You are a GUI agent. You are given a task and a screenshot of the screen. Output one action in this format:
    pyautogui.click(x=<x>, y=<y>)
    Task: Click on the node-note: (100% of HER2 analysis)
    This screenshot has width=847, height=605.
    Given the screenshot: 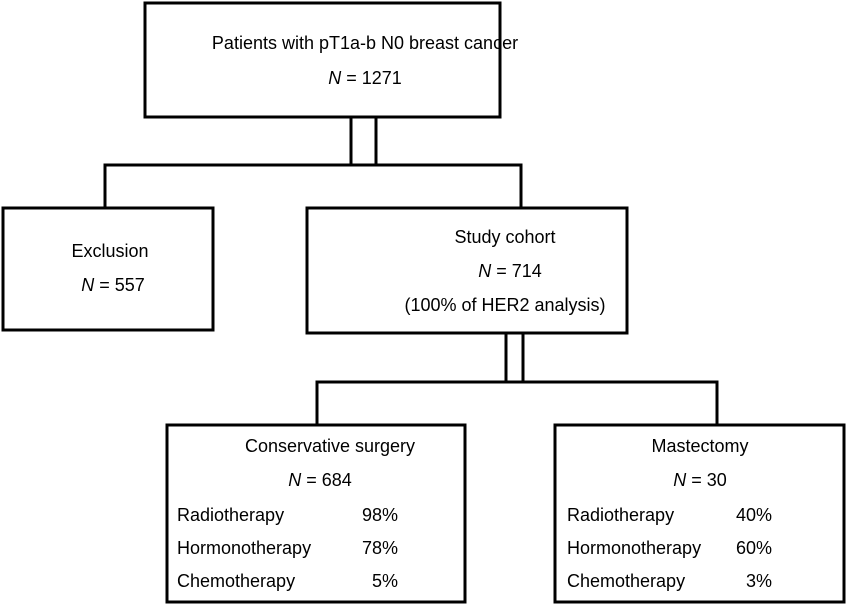 What is the action you would take?
    pyautogui.click(x=504, y=305)
    